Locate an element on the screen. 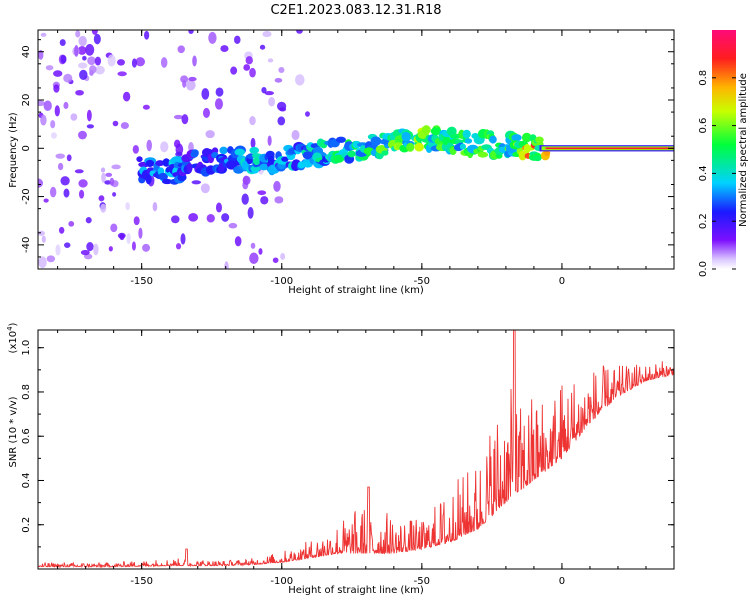 The image size is (750, 600). y-tick-label: 0.2 is located at coordinates (26, 525).